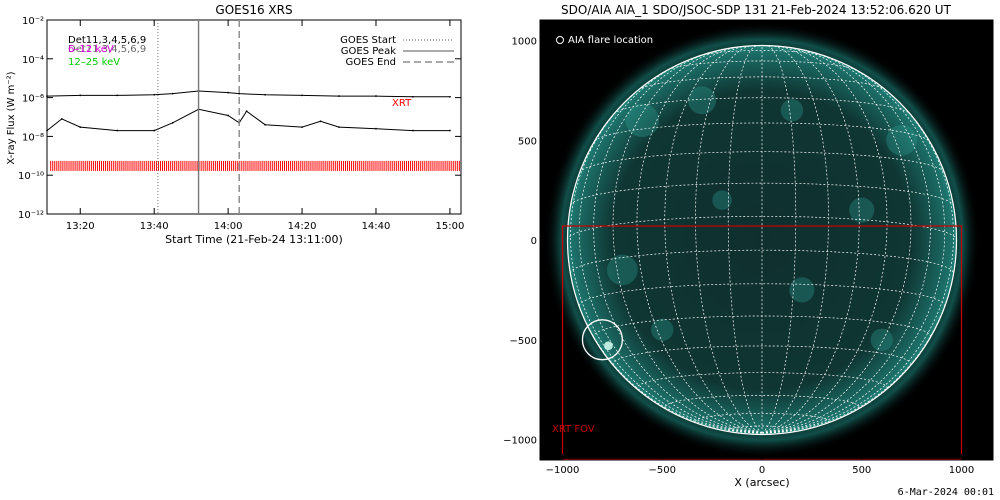 Image resolution: width=1000 pixels, height=500 pixels. Describe the element at coordinates (302, 226) in the screenshot. I see `goes-xtick-label: 14:20` at that location.